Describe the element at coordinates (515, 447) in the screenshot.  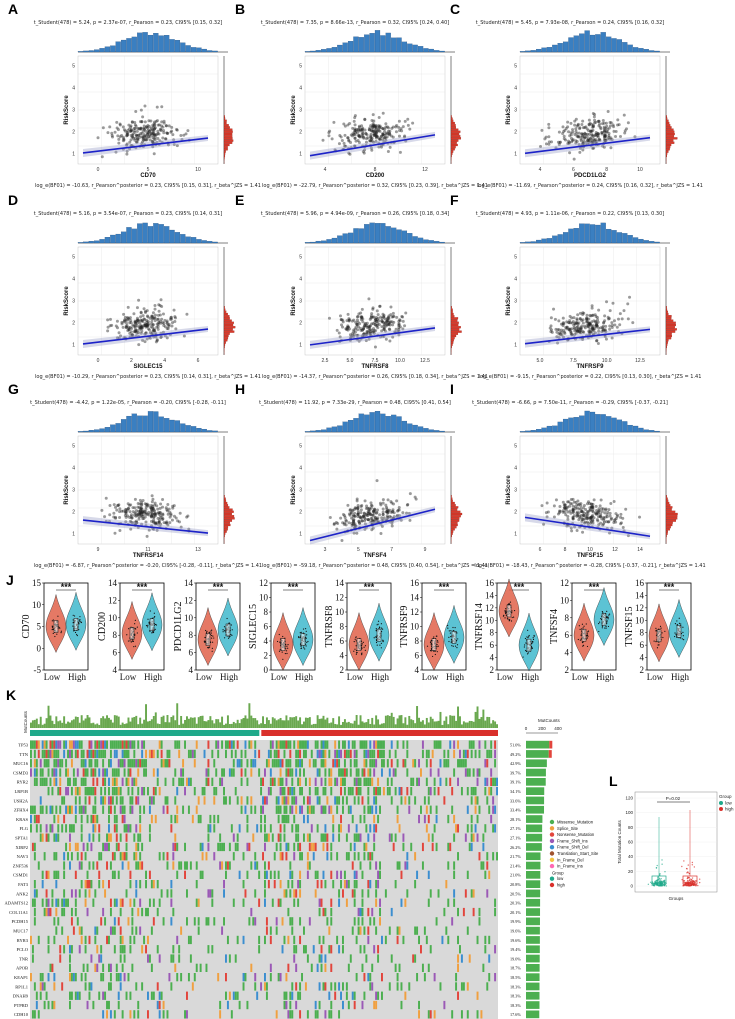
I see `y-tick-label: 5` at that location.